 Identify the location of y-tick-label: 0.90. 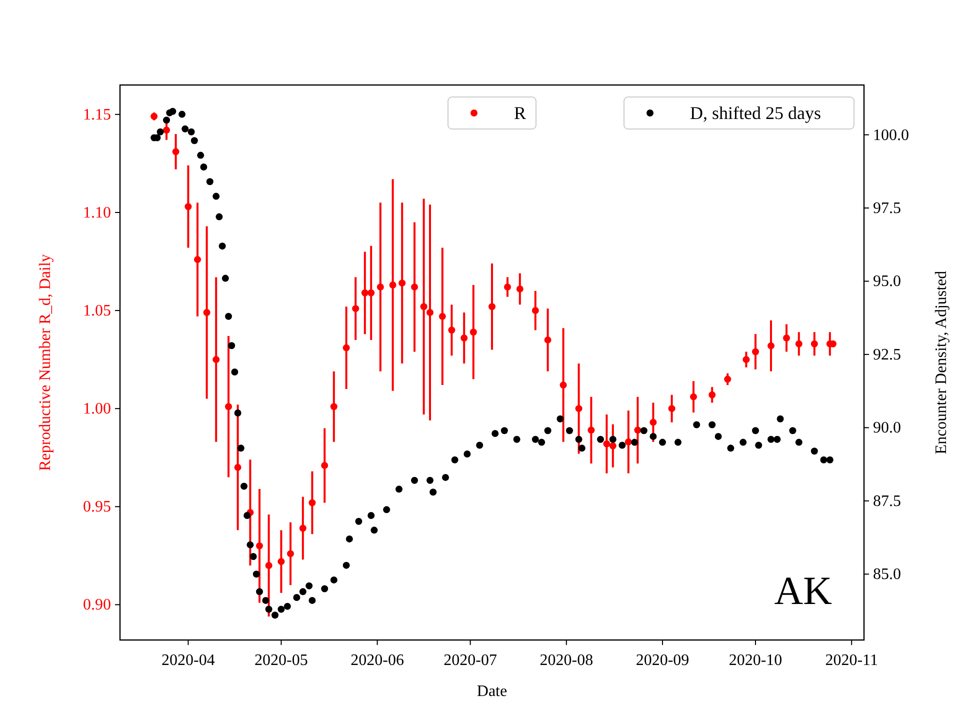
(97, 605).